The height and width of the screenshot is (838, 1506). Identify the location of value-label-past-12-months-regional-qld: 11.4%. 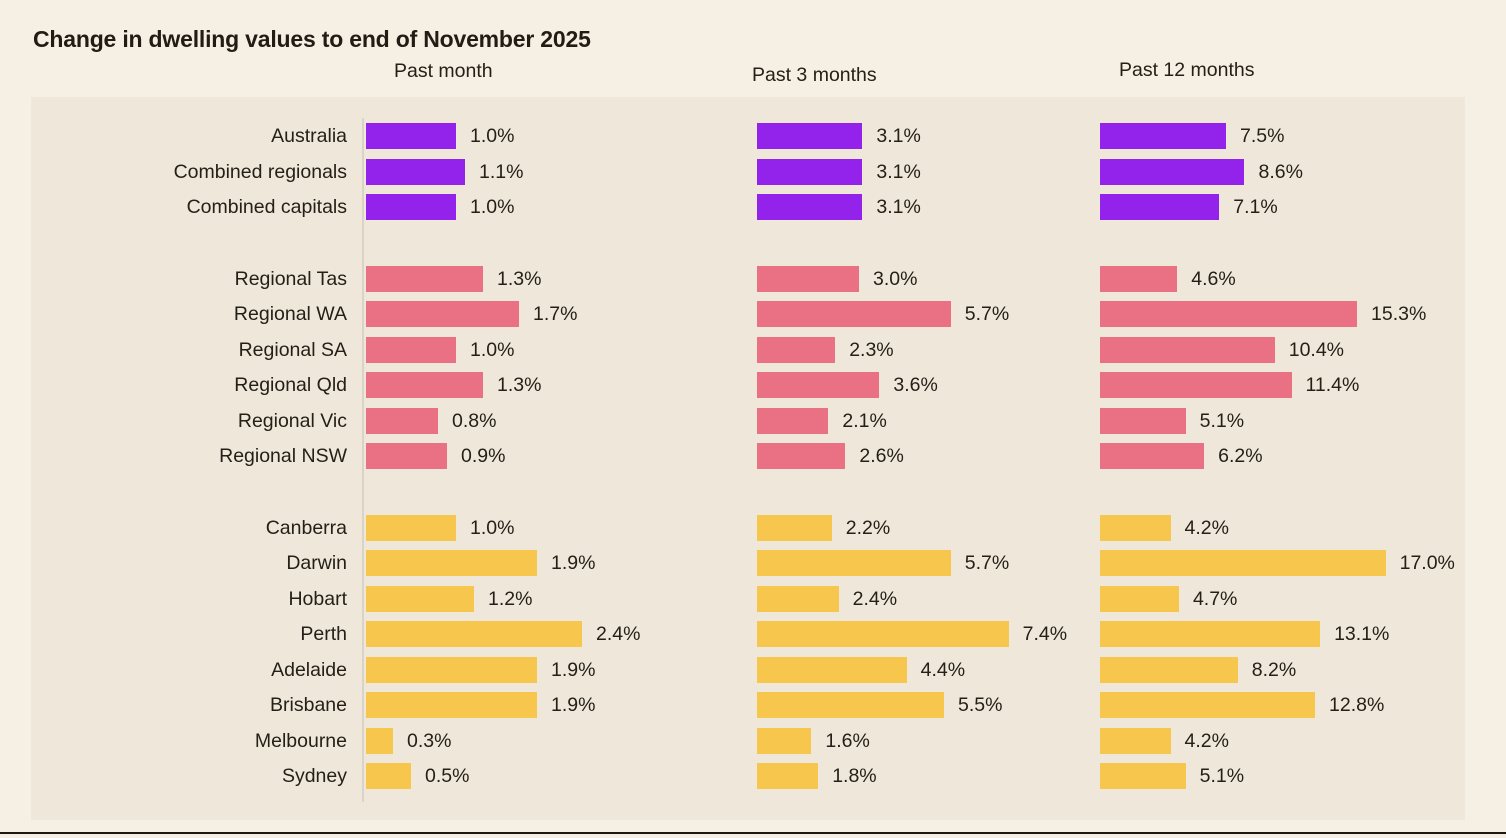
(1332, 385).